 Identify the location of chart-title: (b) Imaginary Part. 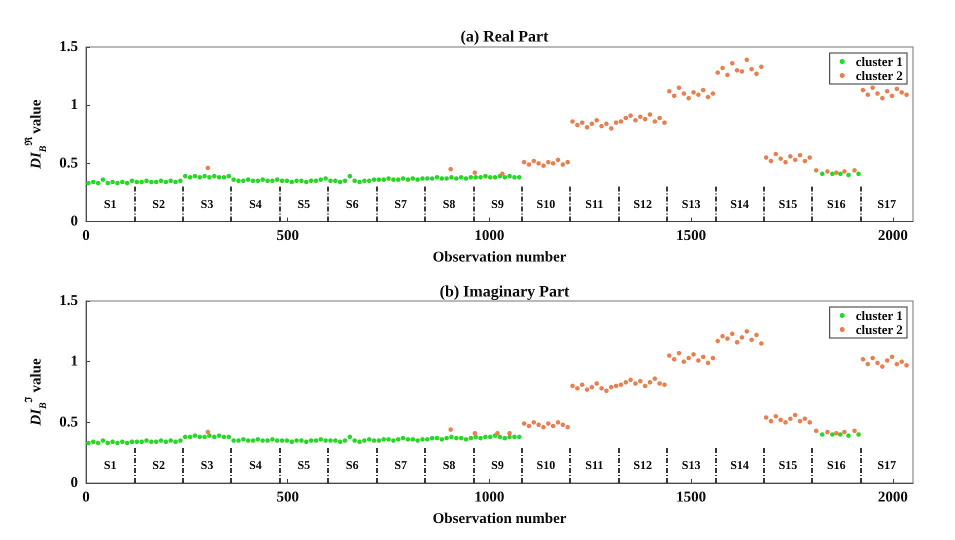
(505, 292).